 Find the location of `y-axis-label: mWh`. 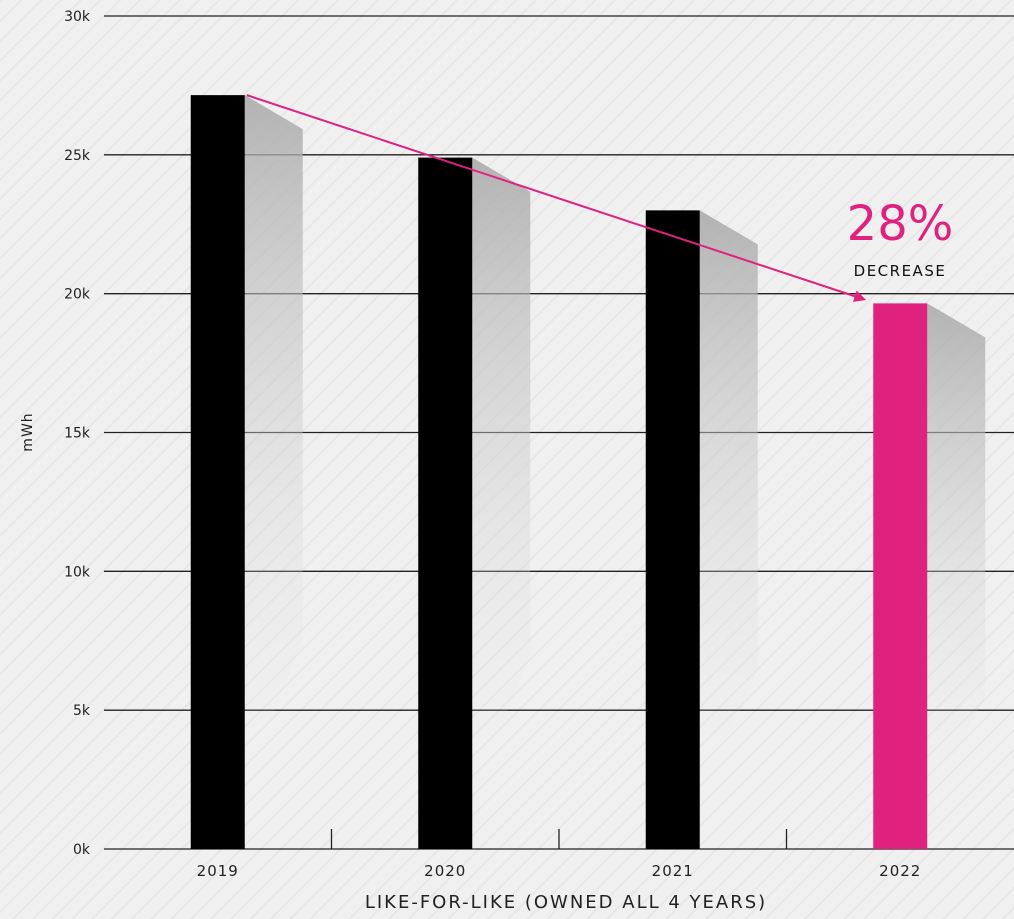

y-axis-label: mWh is located at coordinates (28, 431).